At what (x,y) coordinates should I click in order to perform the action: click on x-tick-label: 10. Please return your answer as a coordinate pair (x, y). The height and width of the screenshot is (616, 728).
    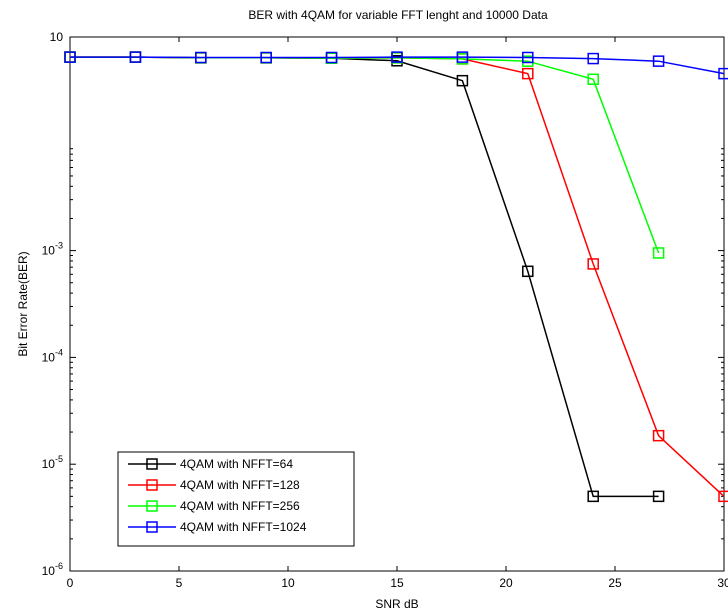
    Looking at the image, I should click on (288, 583).